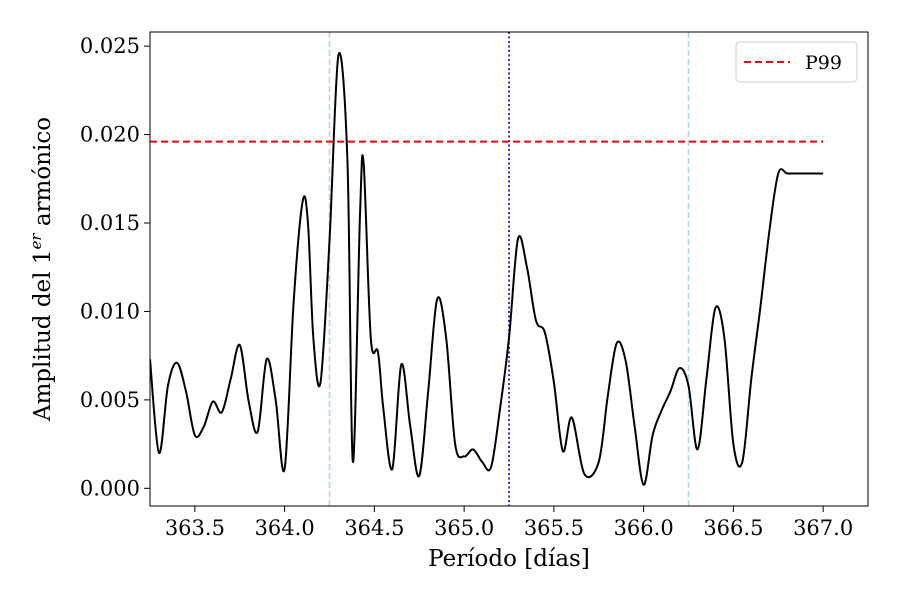 This screenshot has height=600, width=900. Describe the element at coordinates (509, 559) in the screenshot. I see `x-axis-label: Período [días]` at that location.